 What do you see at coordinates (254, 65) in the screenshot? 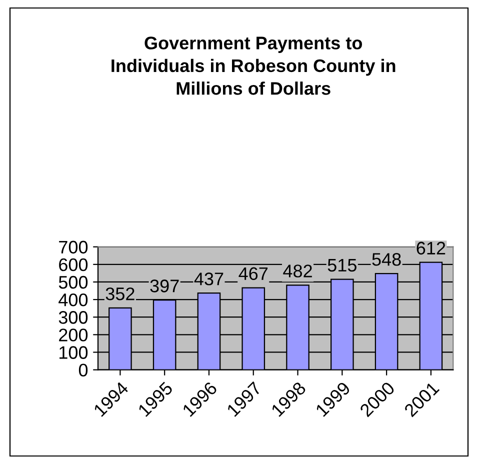
I see `chart-title: Government Payments to Individuals in Robeson County in Millions of Dollars` at bounding box center [254, 65].